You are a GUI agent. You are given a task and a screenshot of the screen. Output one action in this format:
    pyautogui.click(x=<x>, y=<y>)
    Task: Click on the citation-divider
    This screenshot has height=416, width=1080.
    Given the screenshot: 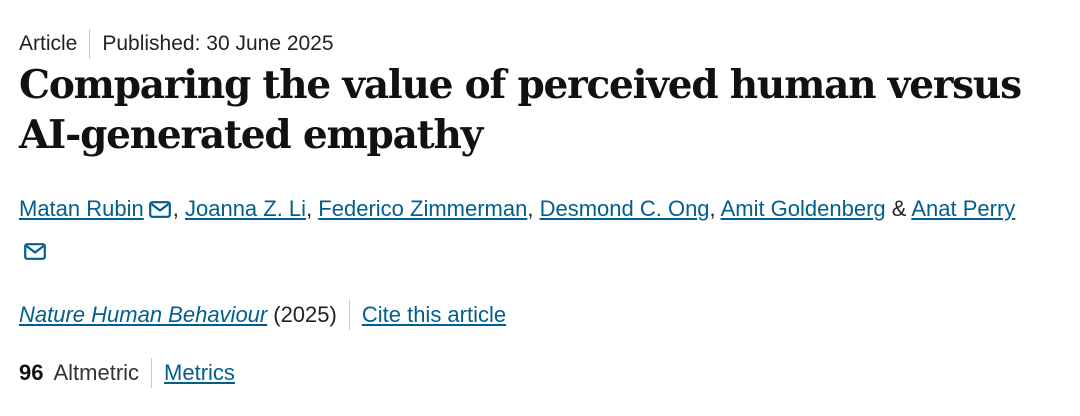 What is the action you would take?
    pyautogui.click(x=349, y=315)
    